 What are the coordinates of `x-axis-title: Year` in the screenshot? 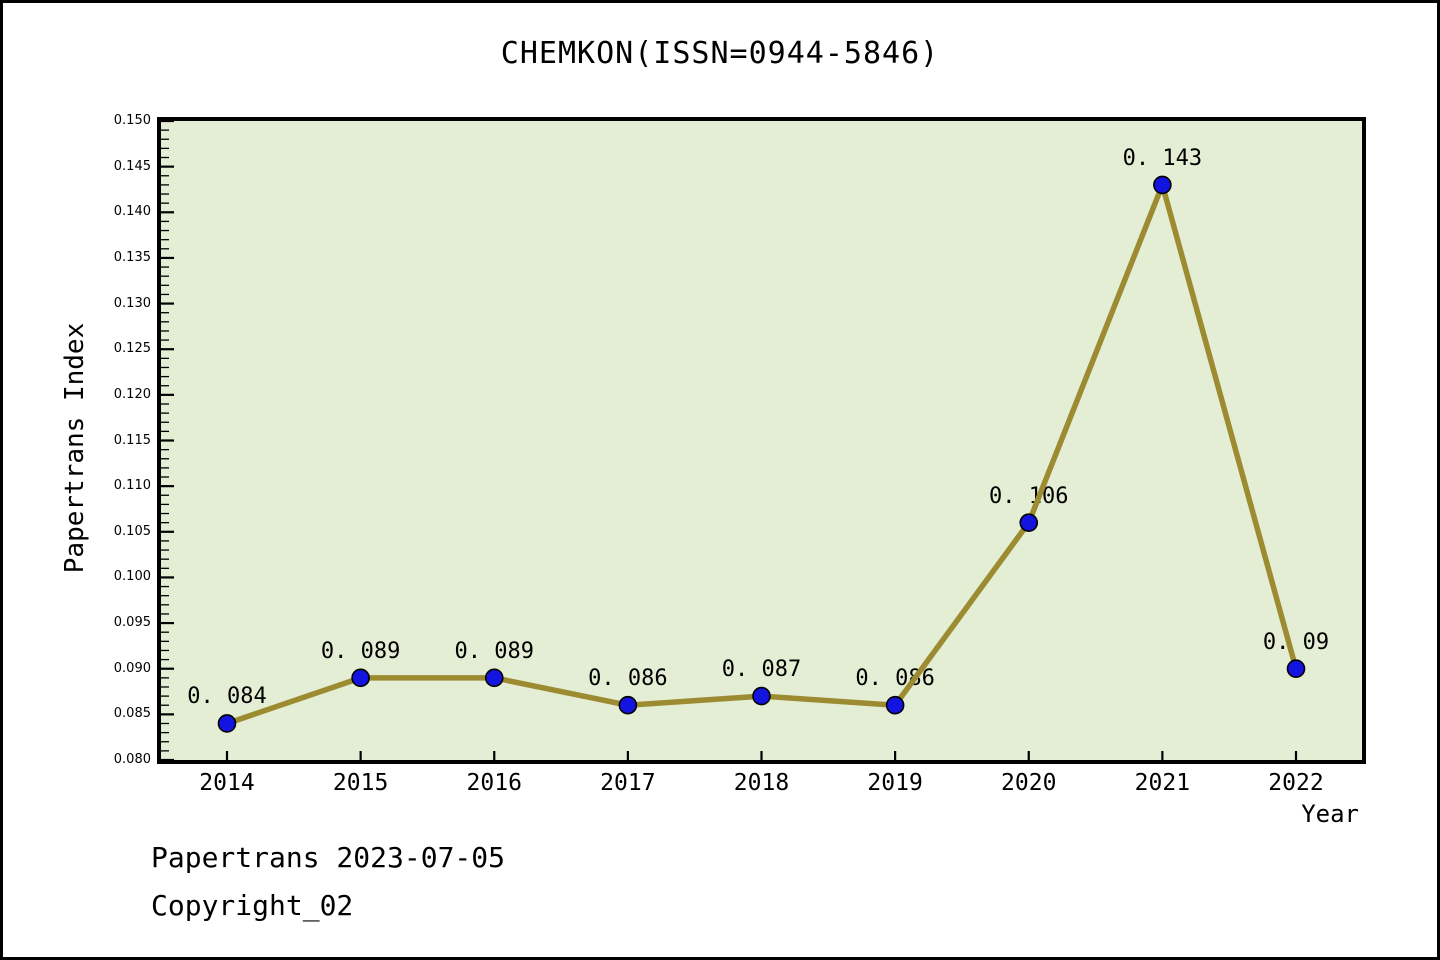 It's located at (1330, 814).